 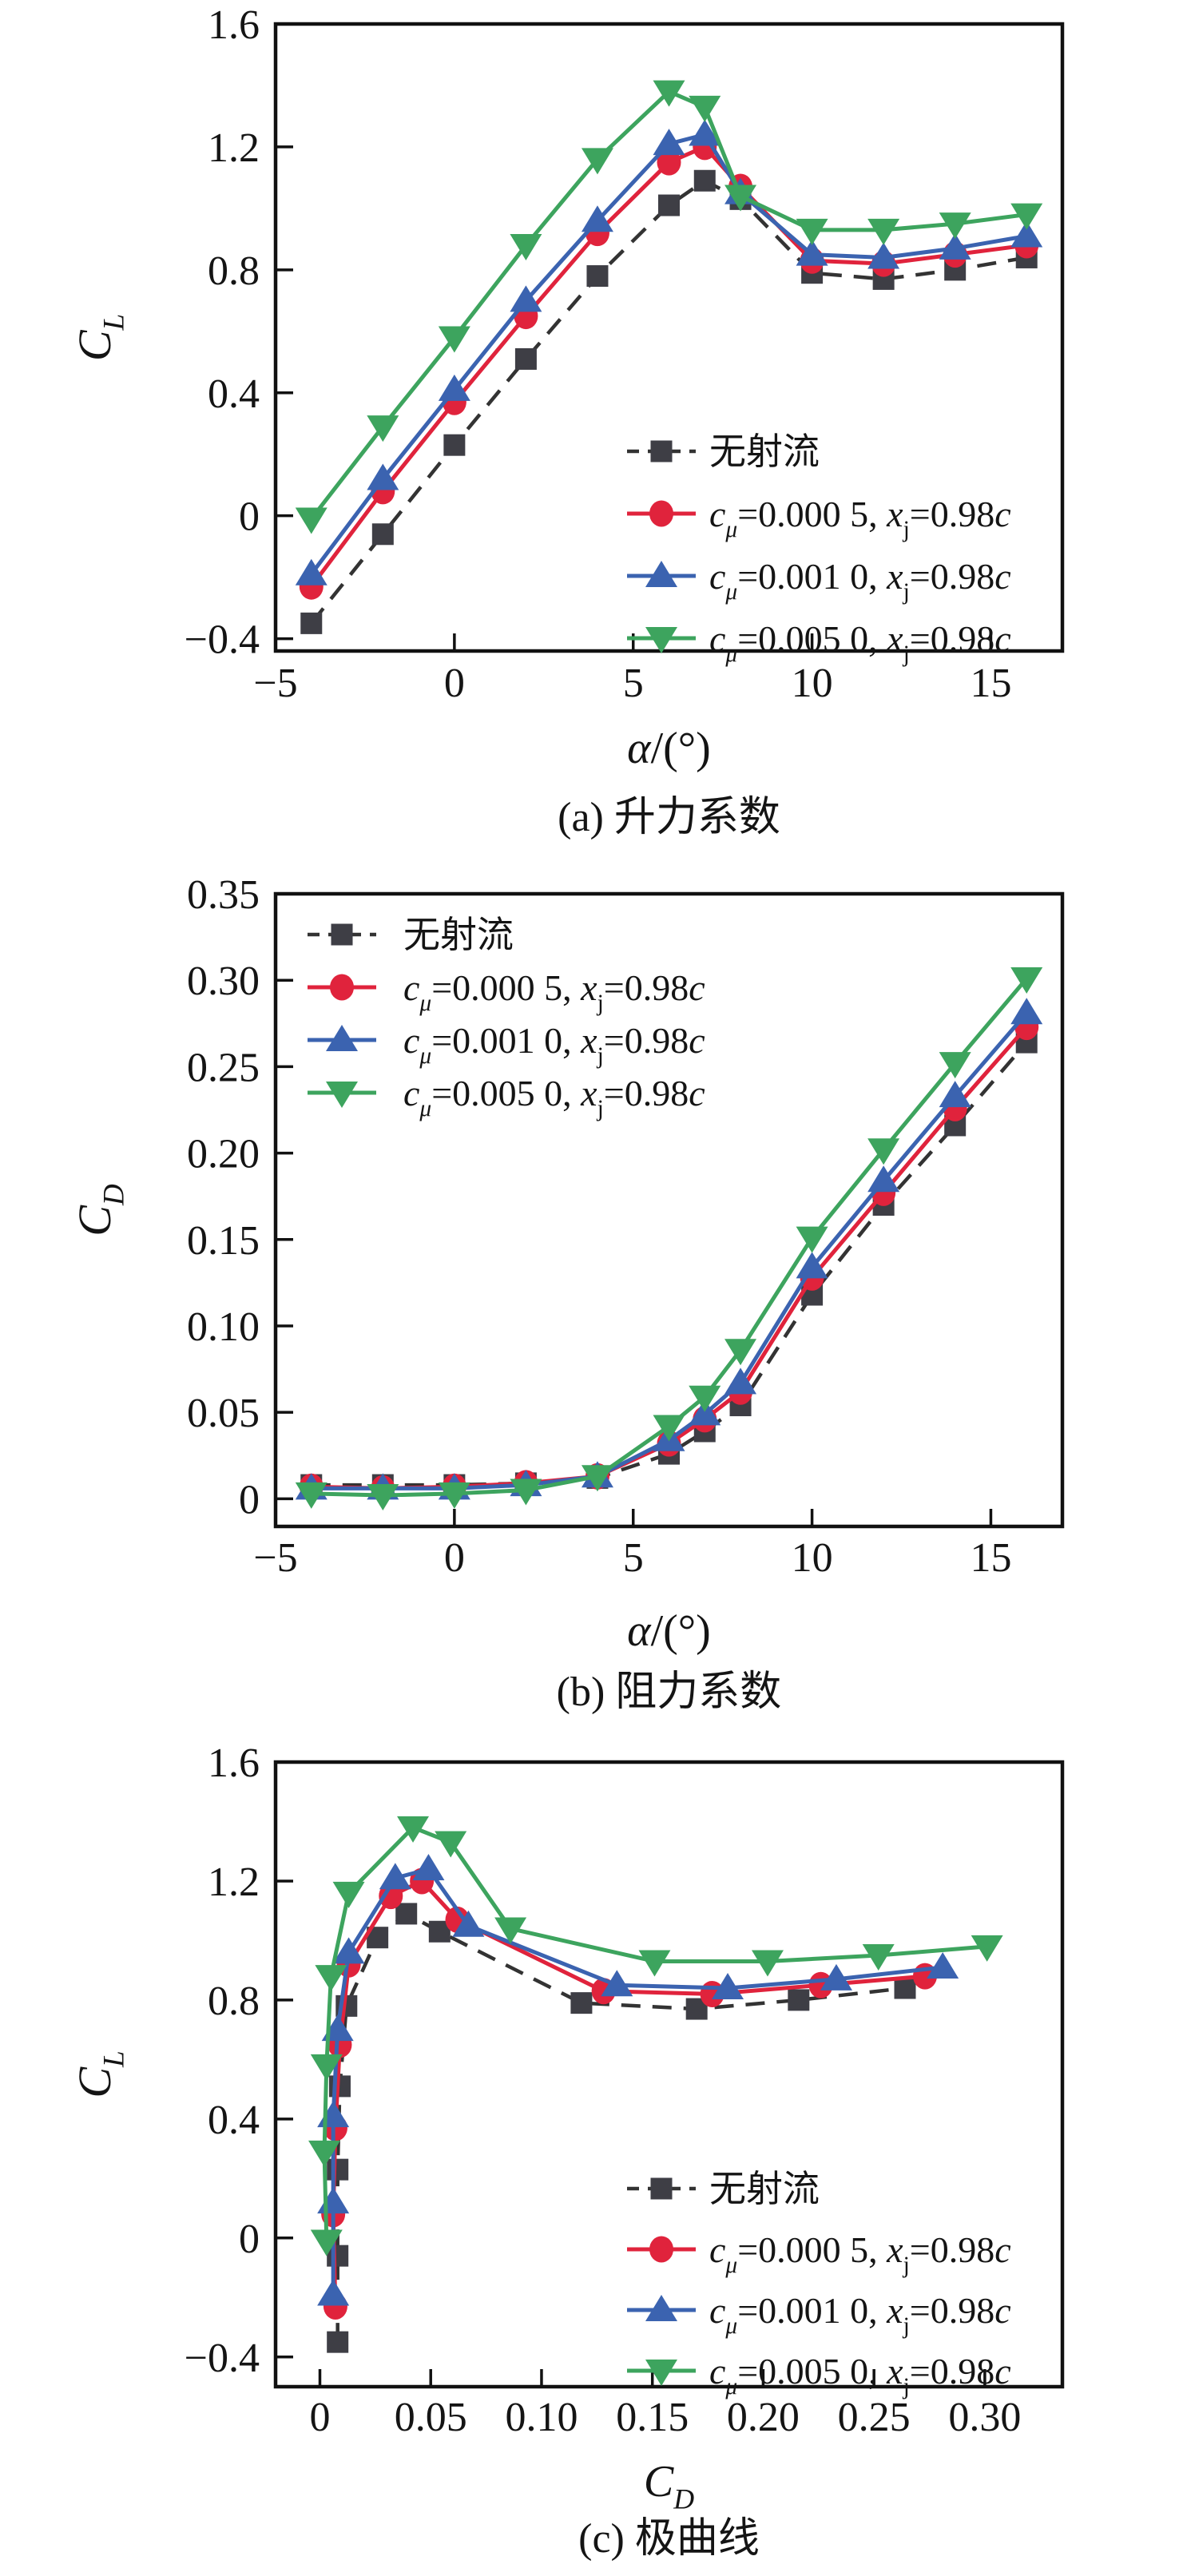 I want to click on y-tick-label: 0.15, so click(x=224, y=1241).